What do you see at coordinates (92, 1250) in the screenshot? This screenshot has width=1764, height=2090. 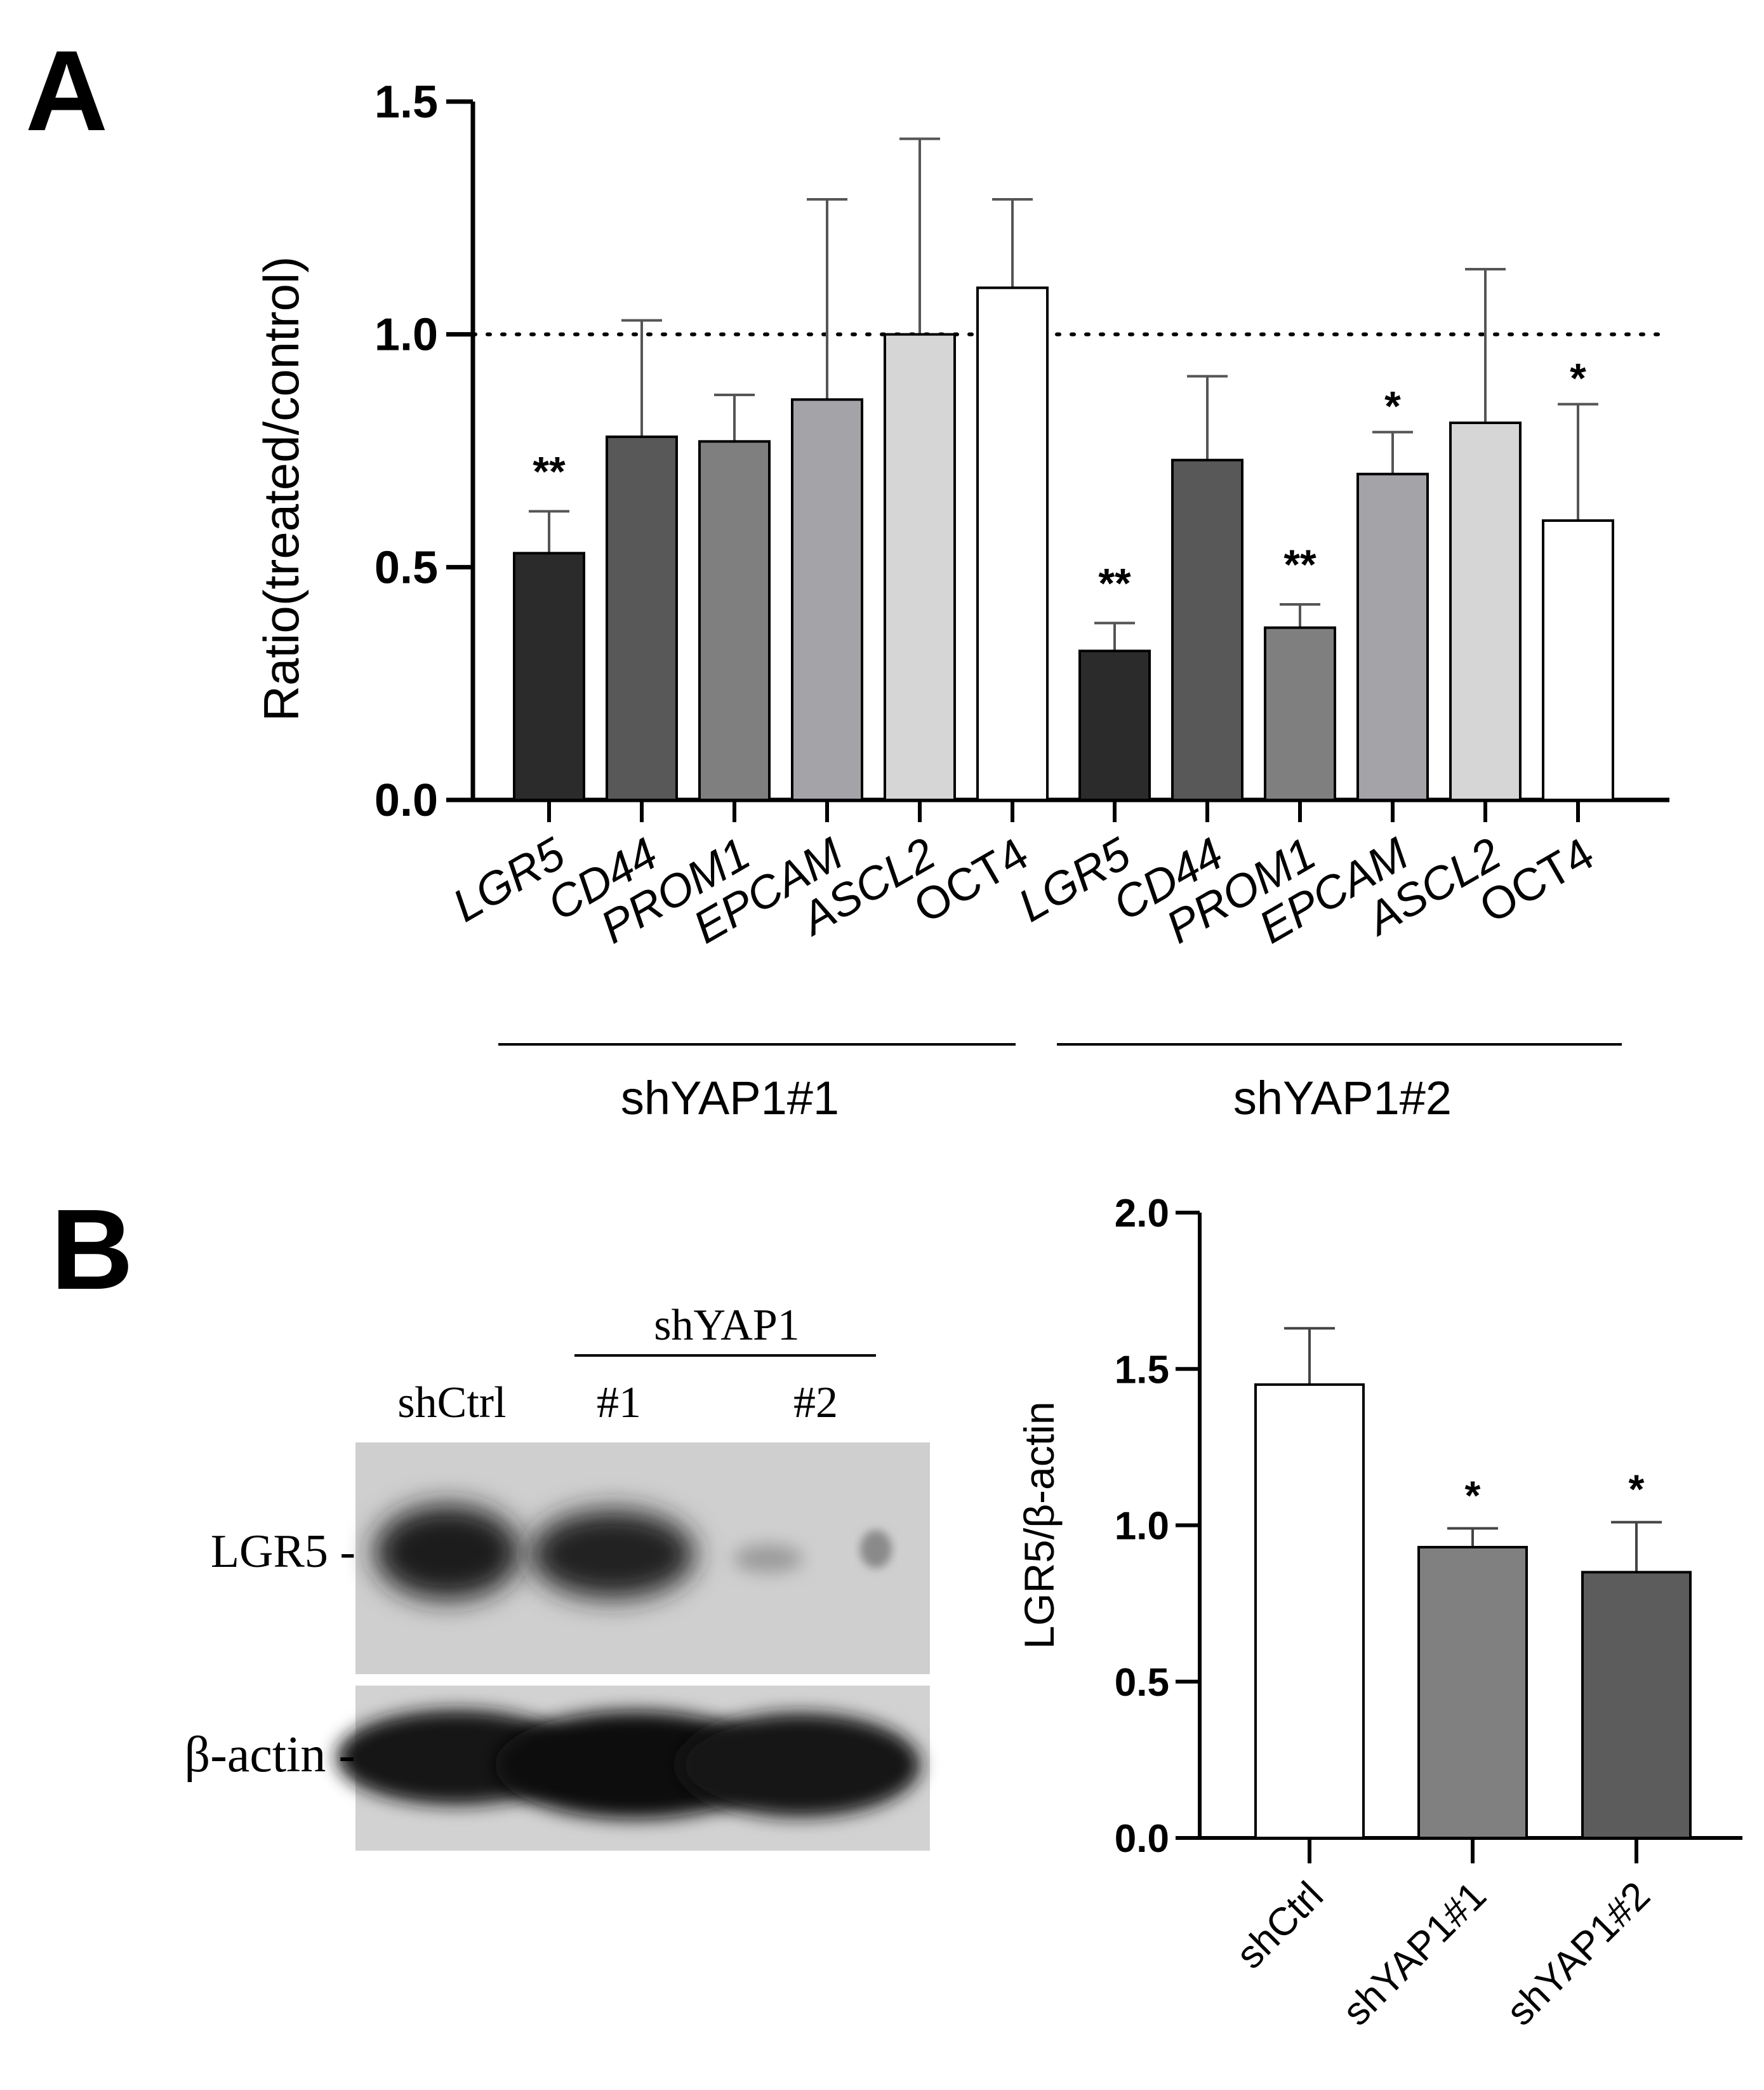 I see `panel-b-letter: B` at bounding box center [92, 1250].